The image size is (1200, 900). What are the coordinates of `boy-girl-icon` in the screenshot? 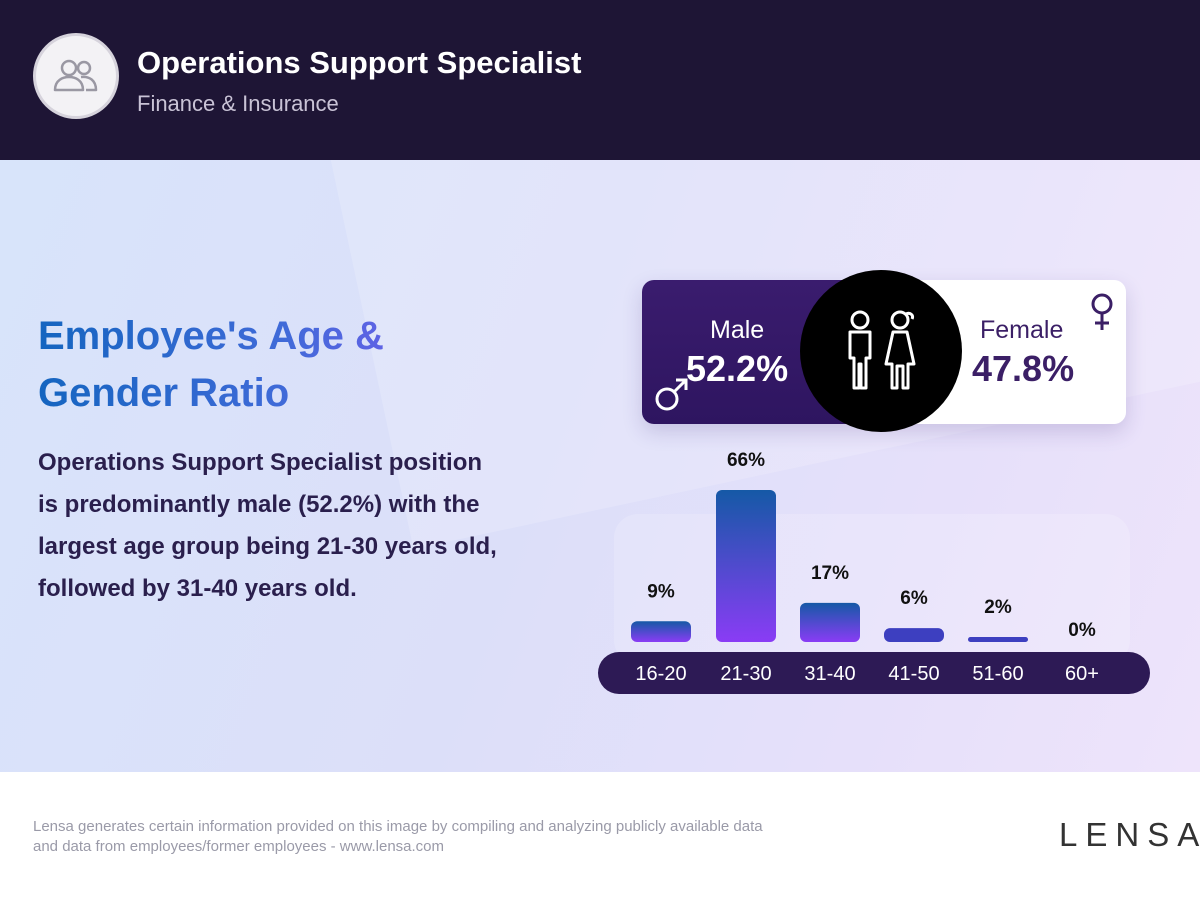 It's located at (882, 350).